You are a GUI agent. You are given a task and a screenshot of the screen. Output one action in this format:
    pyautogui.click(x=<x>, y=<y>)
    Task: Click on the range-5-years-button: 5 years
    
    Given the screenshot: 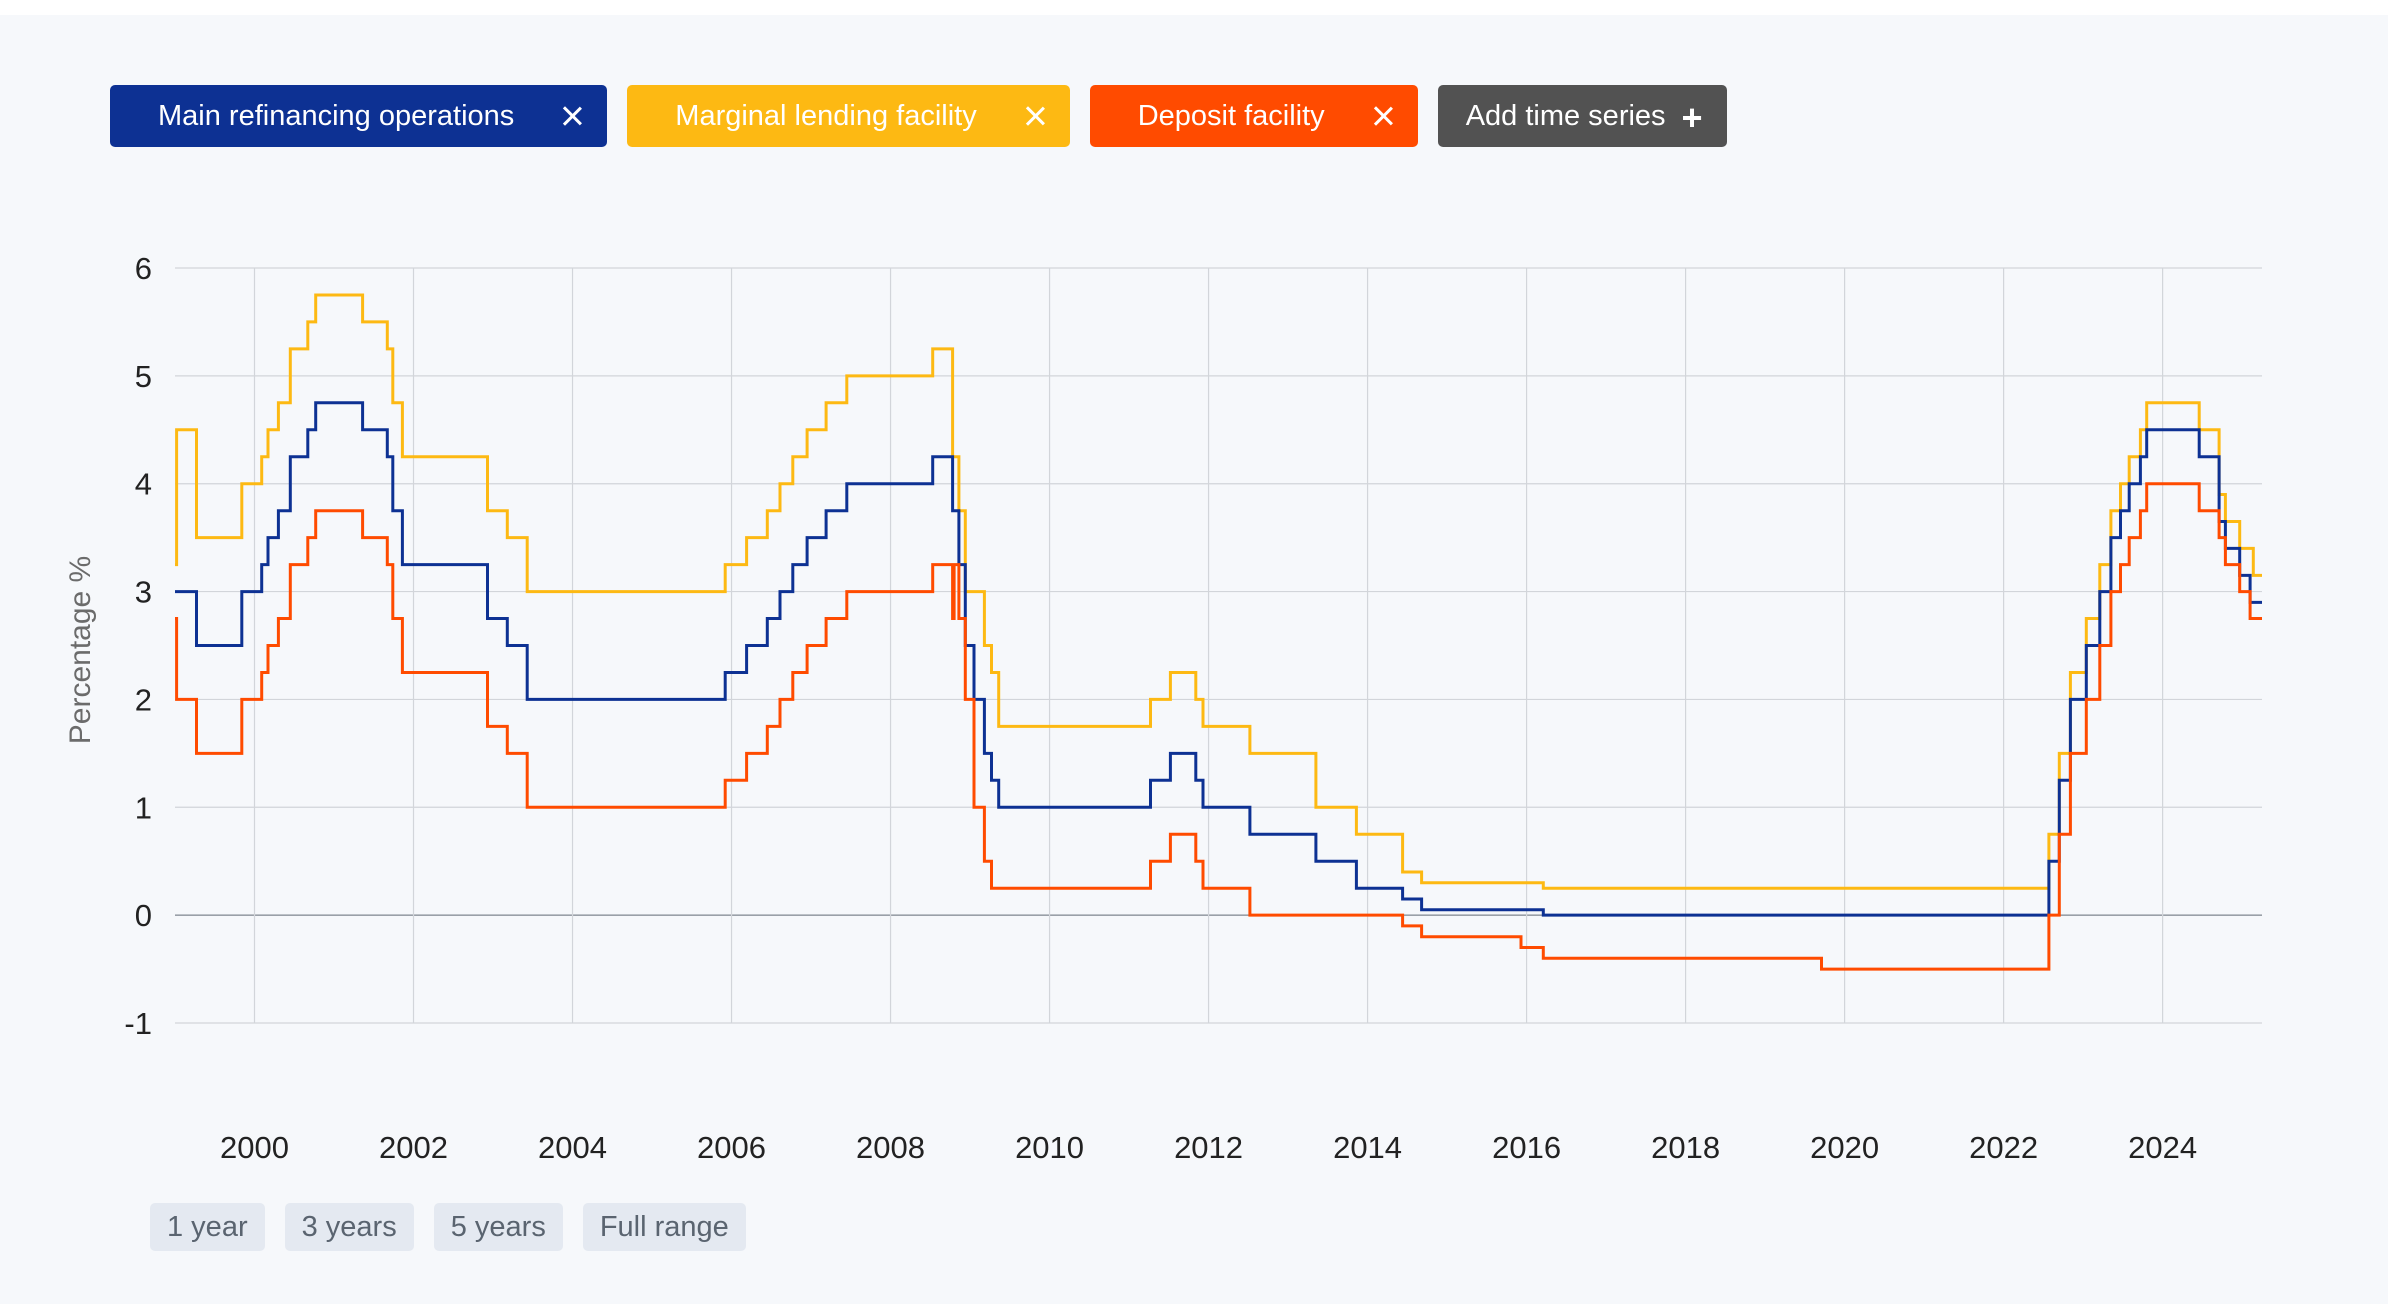 What is the action you would take?
    pyautogui.click(x=498, y=1227)
    